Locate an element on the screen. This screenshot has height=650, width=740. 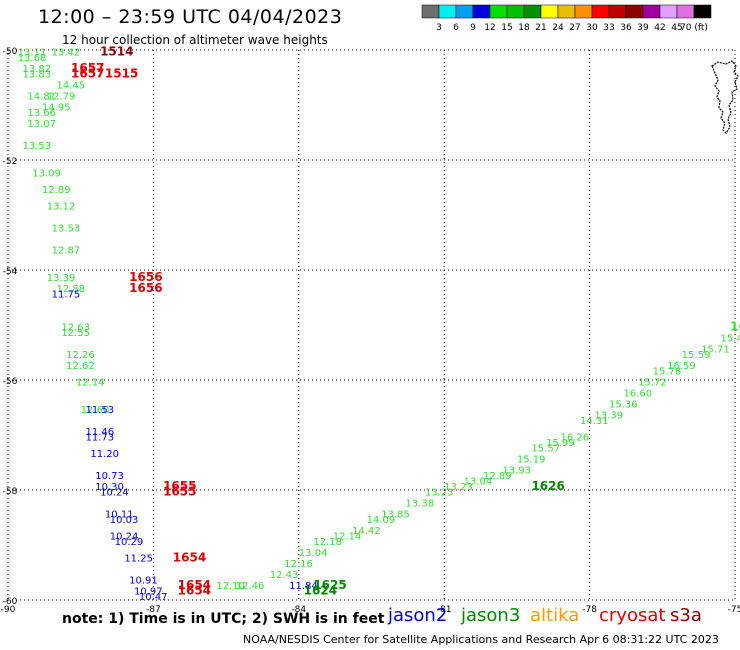
wave-height-label: 15.99 is located at coordinates (560, 443).